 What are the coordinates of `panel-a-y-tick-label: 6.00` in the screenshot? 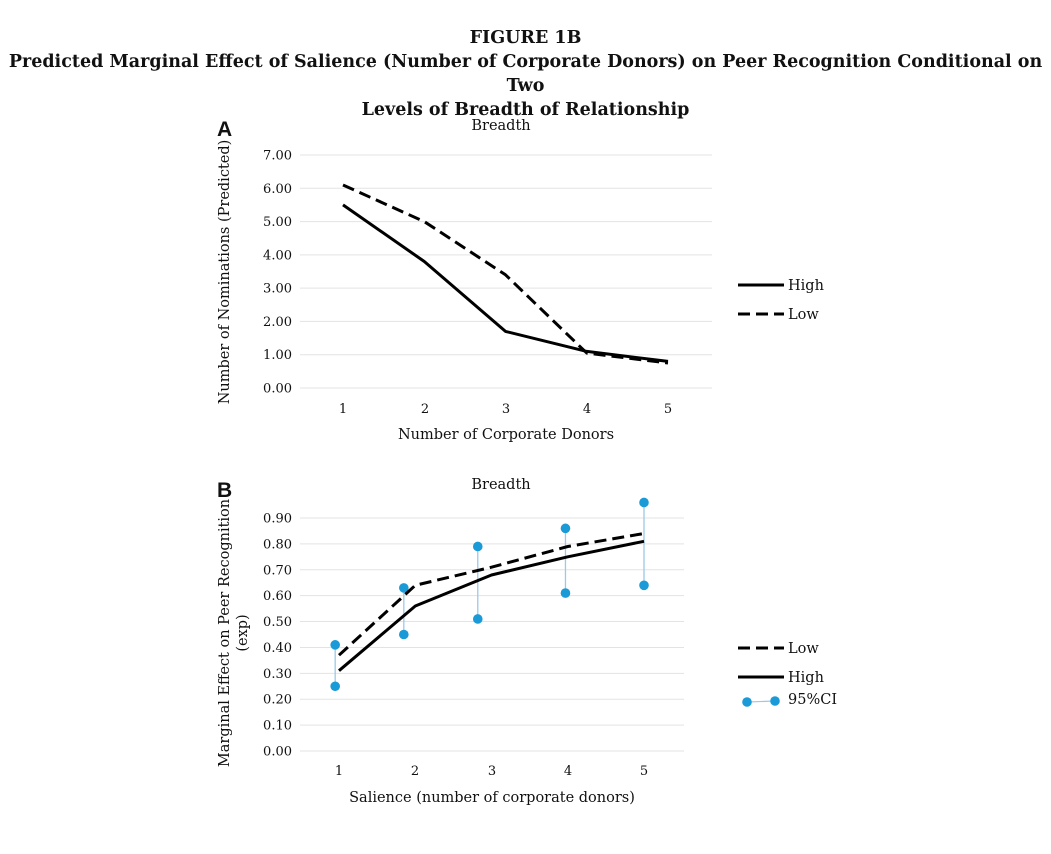 It's located at (277, 189).